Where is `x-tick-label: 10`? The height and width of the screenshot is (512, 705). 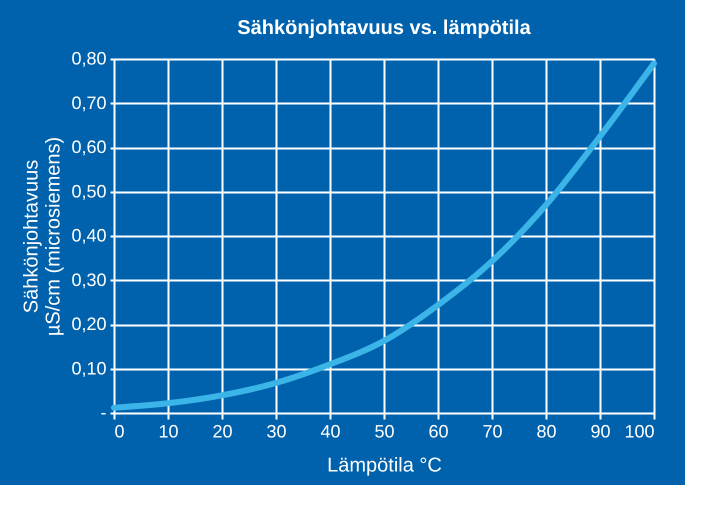 x-tick-label: 10 is located at coordinates (168, 432).